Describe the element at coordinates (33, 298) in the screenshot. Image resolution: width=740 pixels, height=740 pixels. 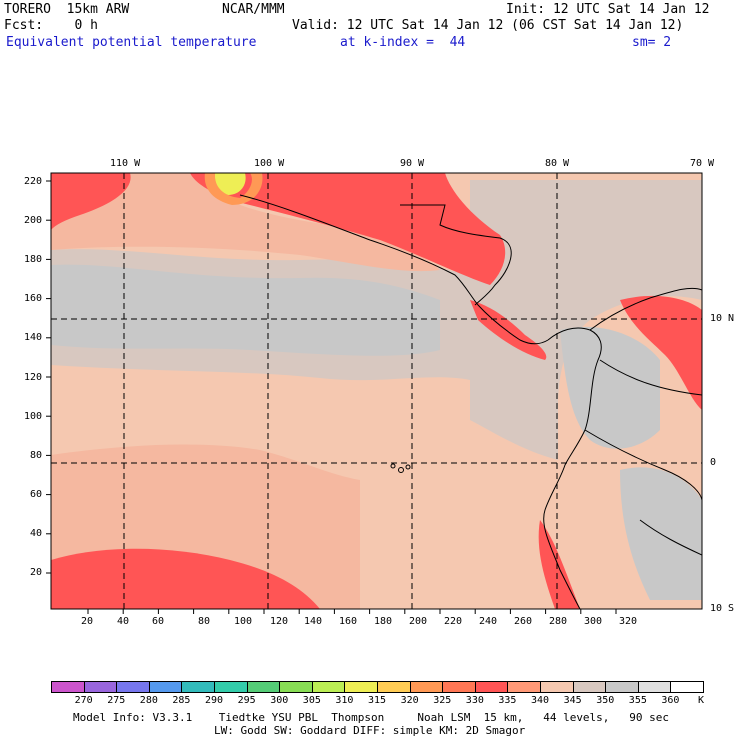
I see `y-label: 160` at that location.